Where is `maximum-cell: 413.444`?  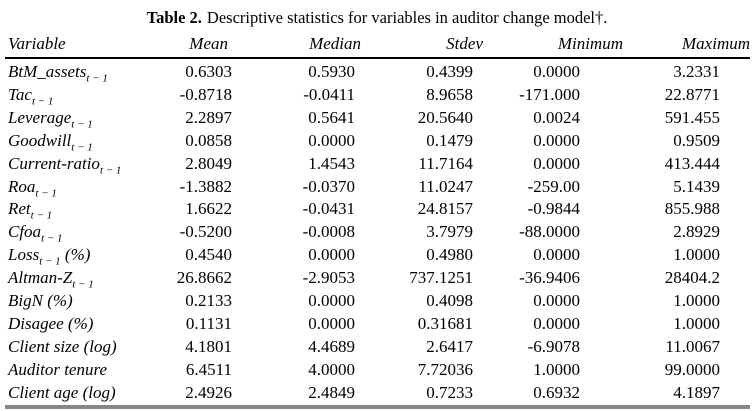
maximum-cell: 413.444 is located at coordinates (692, 163).